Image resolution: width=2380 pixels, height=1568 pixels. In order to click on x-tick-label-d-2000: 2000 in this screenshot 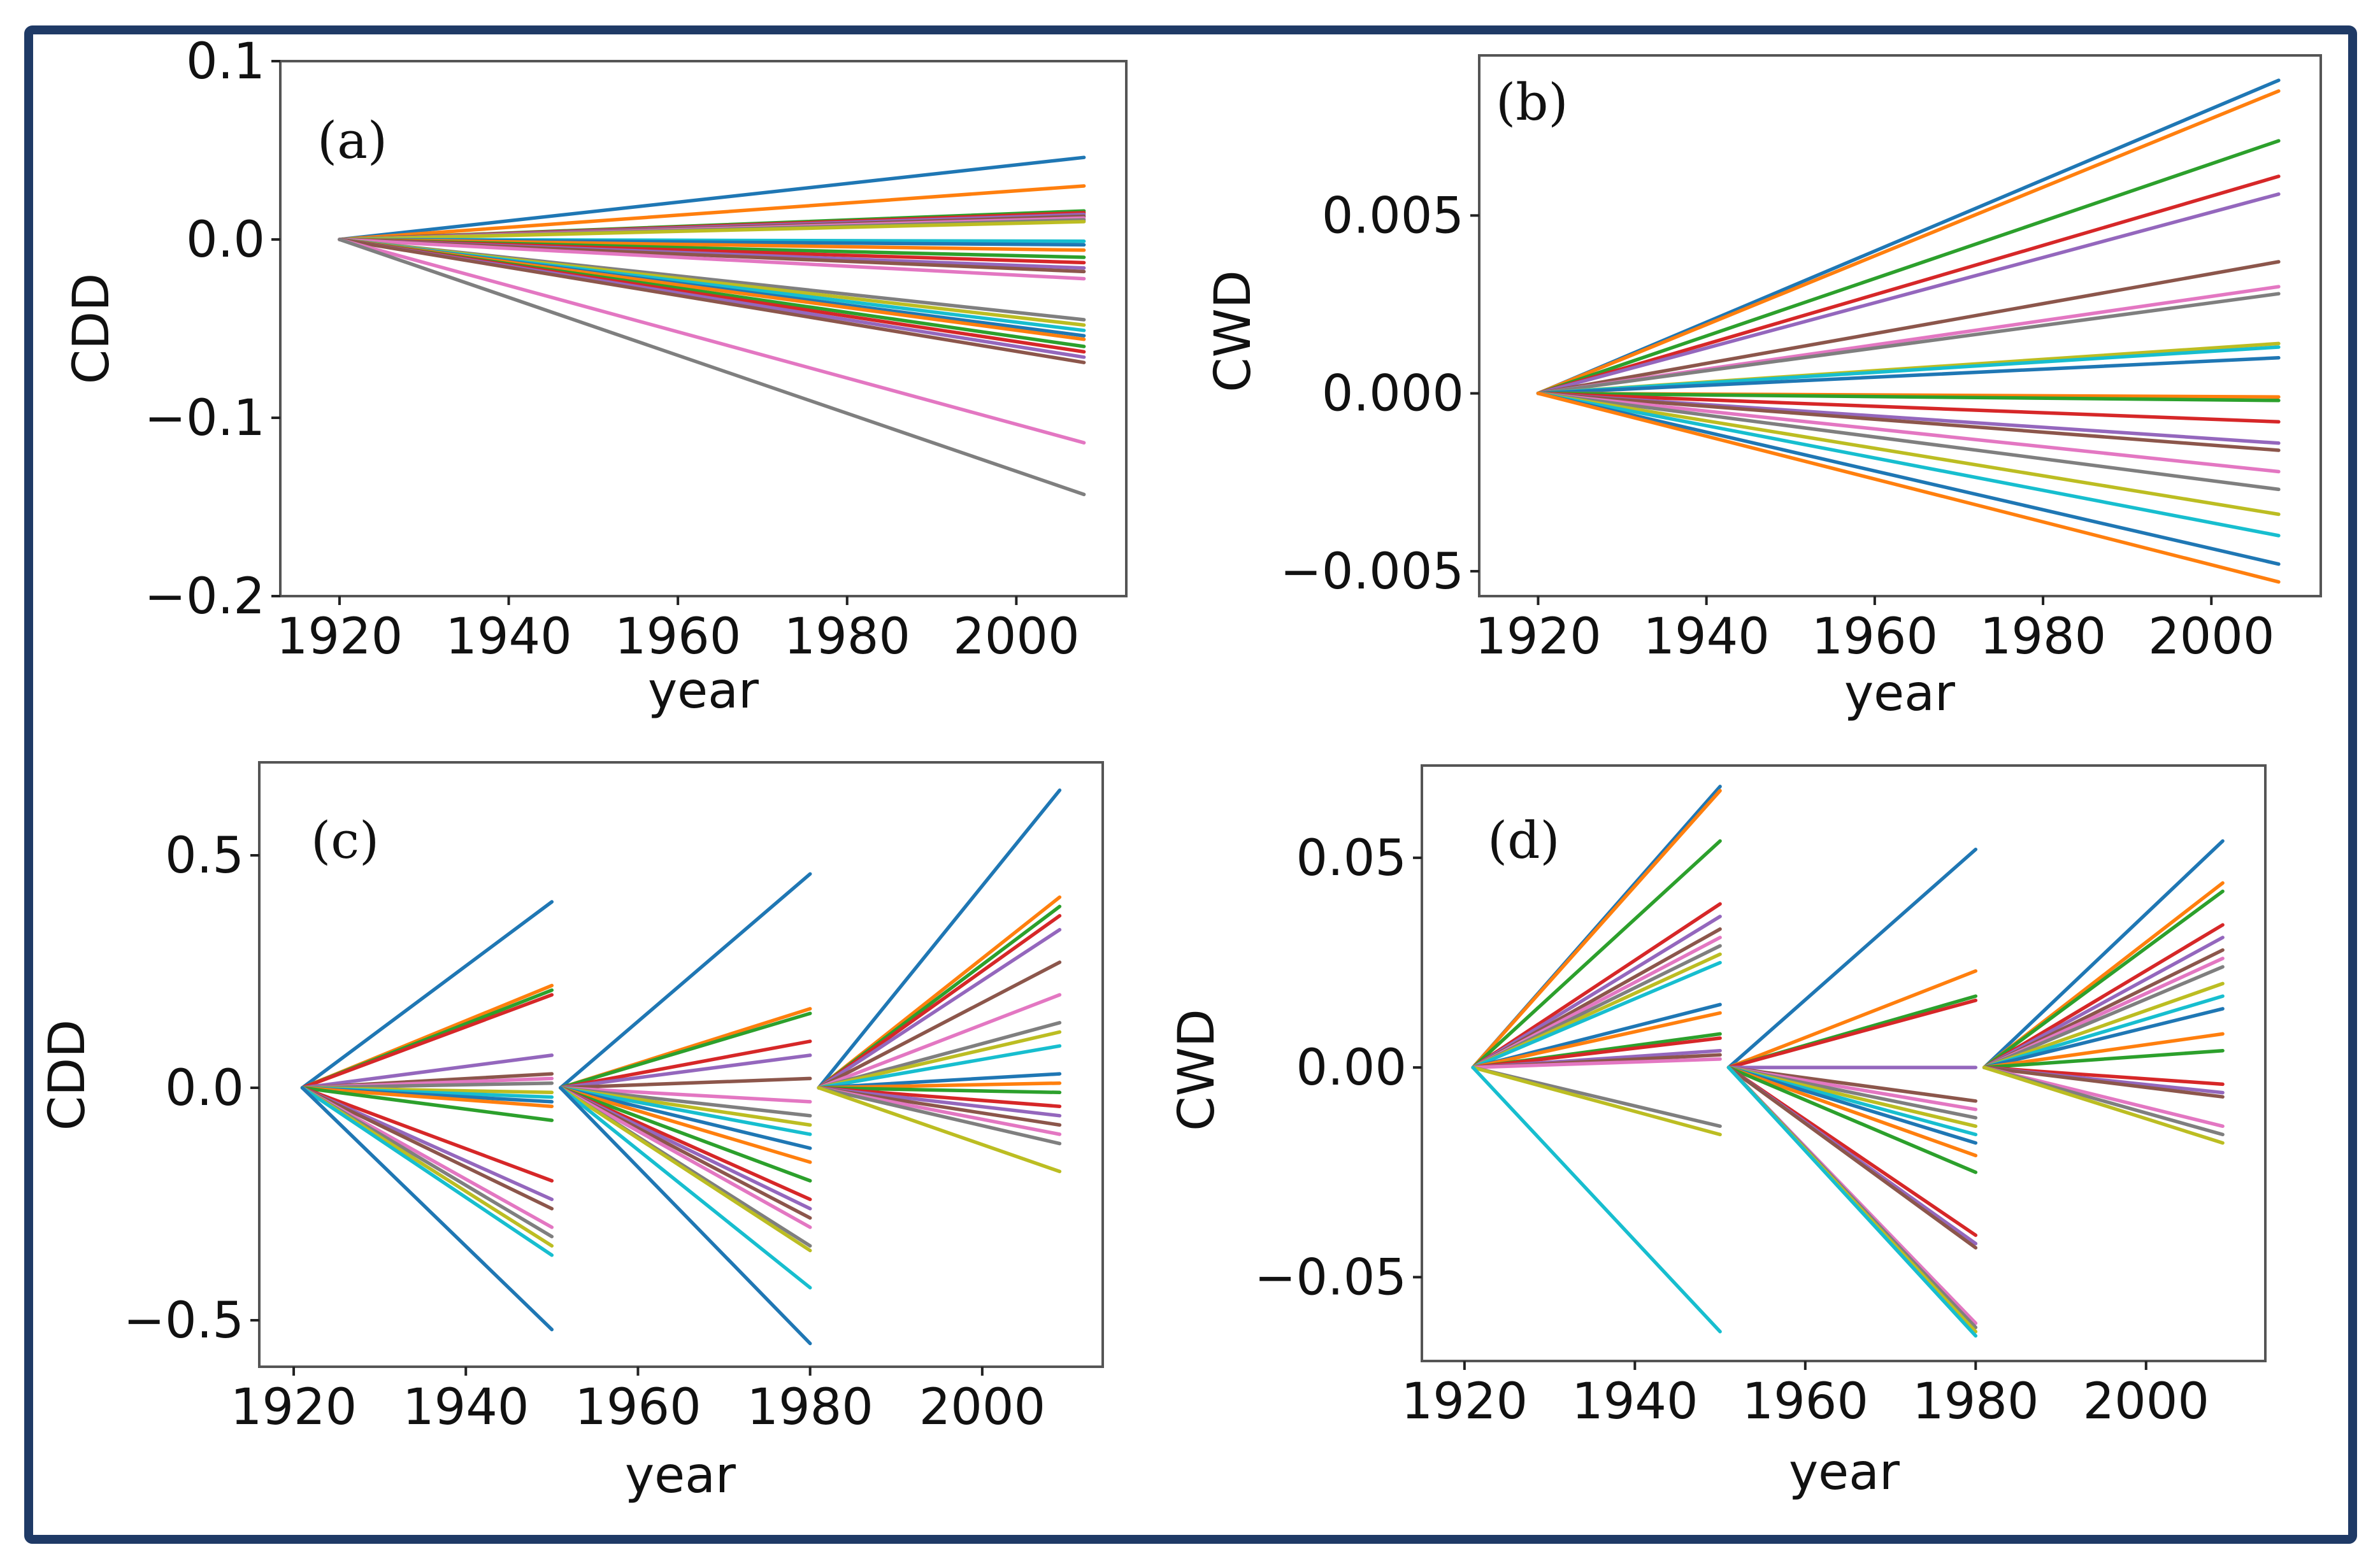, I will do `click(2146, 1401)`.